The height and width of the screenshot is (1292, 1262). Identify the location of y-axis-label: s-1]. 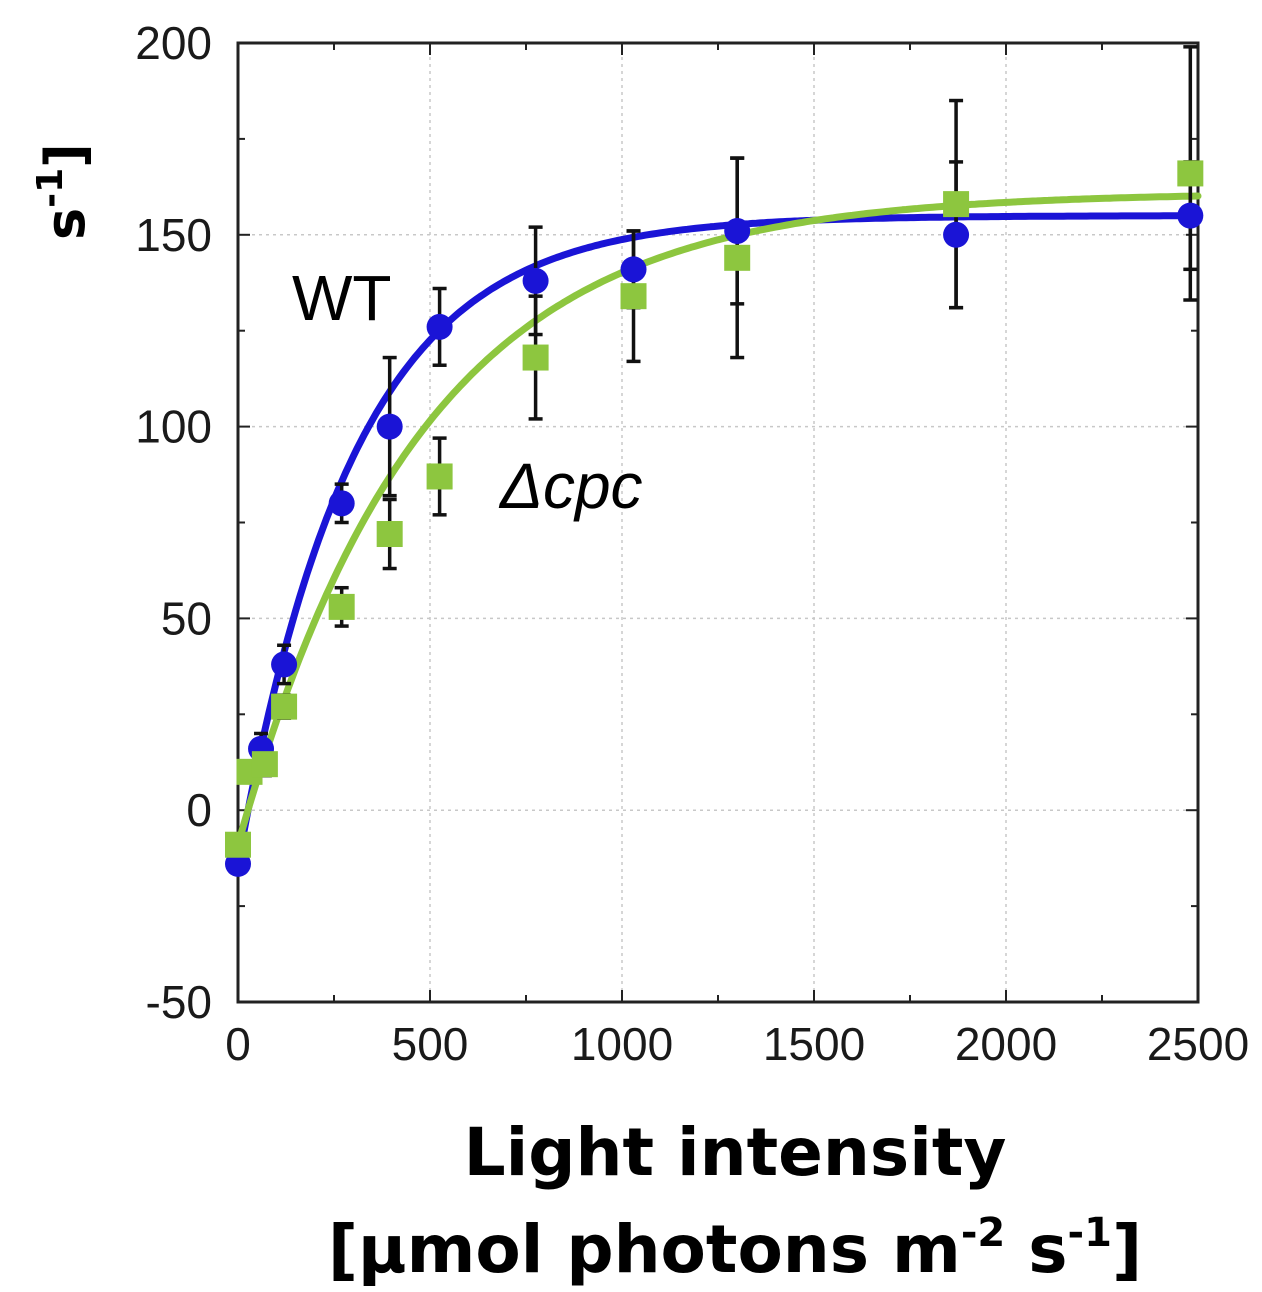
(63, 191).